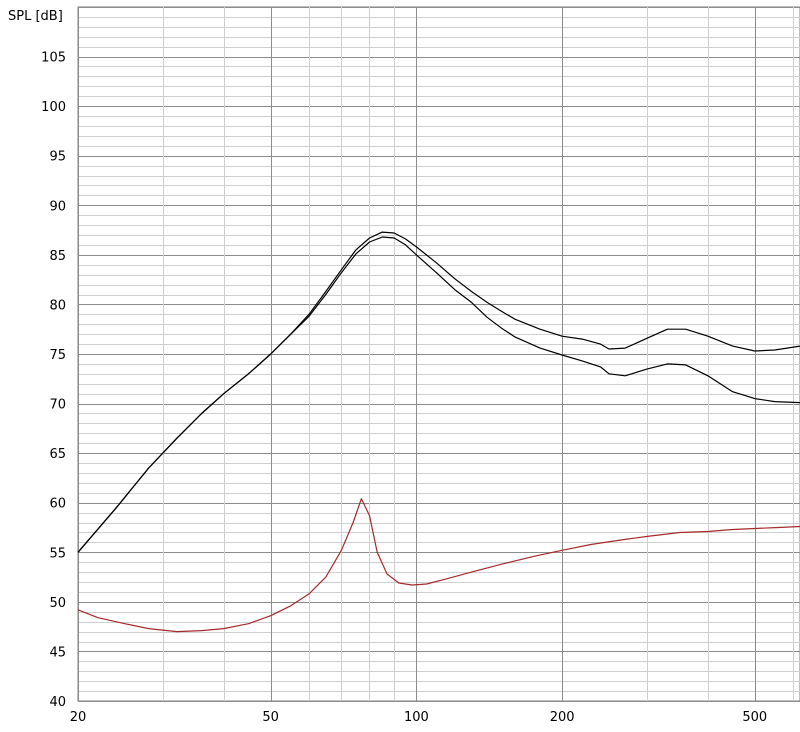 Image resolution: width=800 pixels, height=732 pixels. I want to click on y-tick-label: 75, so click(57, 355).